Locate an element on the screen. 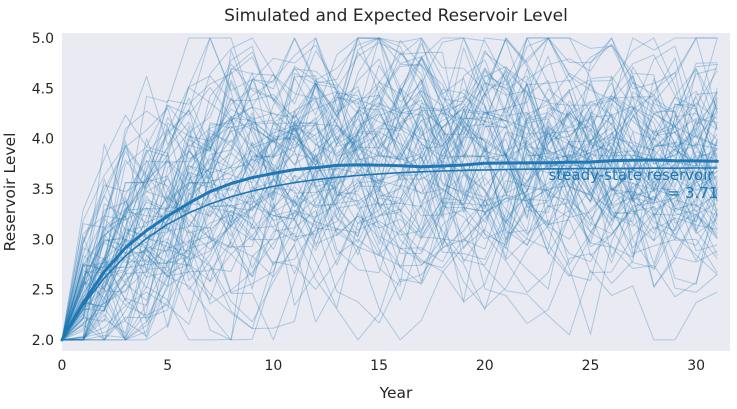 The width and height of the screenshot is (737, 409). x-axis-label: Year is located at coordinates (396, 393).